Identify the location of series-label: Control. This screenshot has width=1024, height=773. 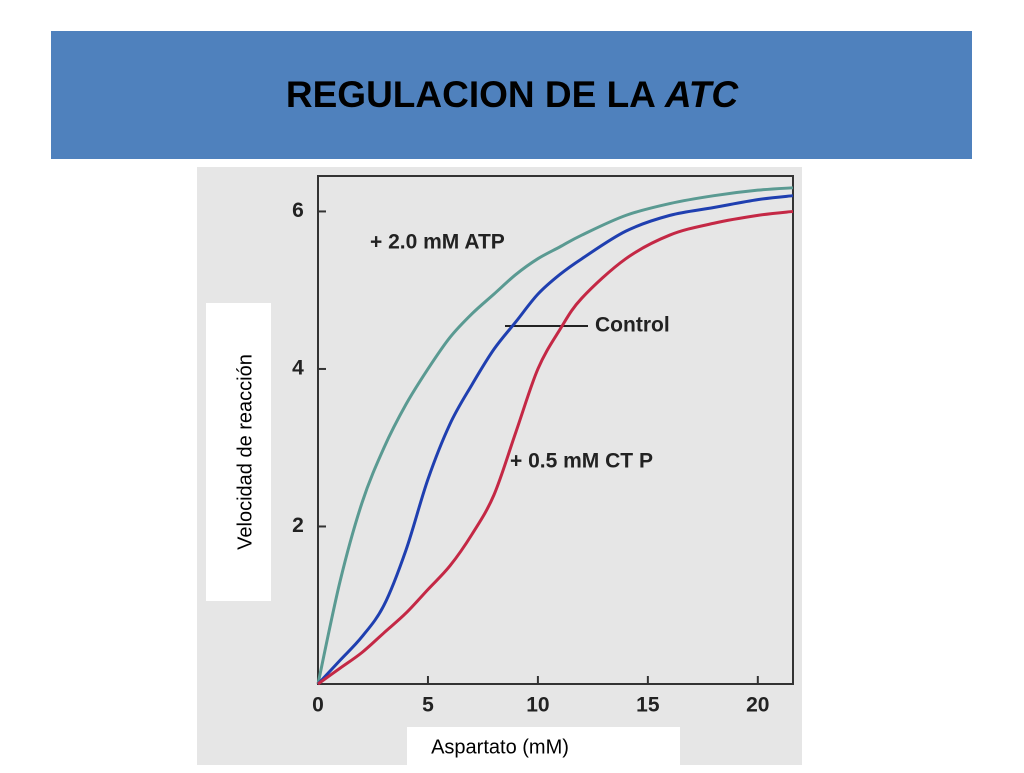
(632, 325).